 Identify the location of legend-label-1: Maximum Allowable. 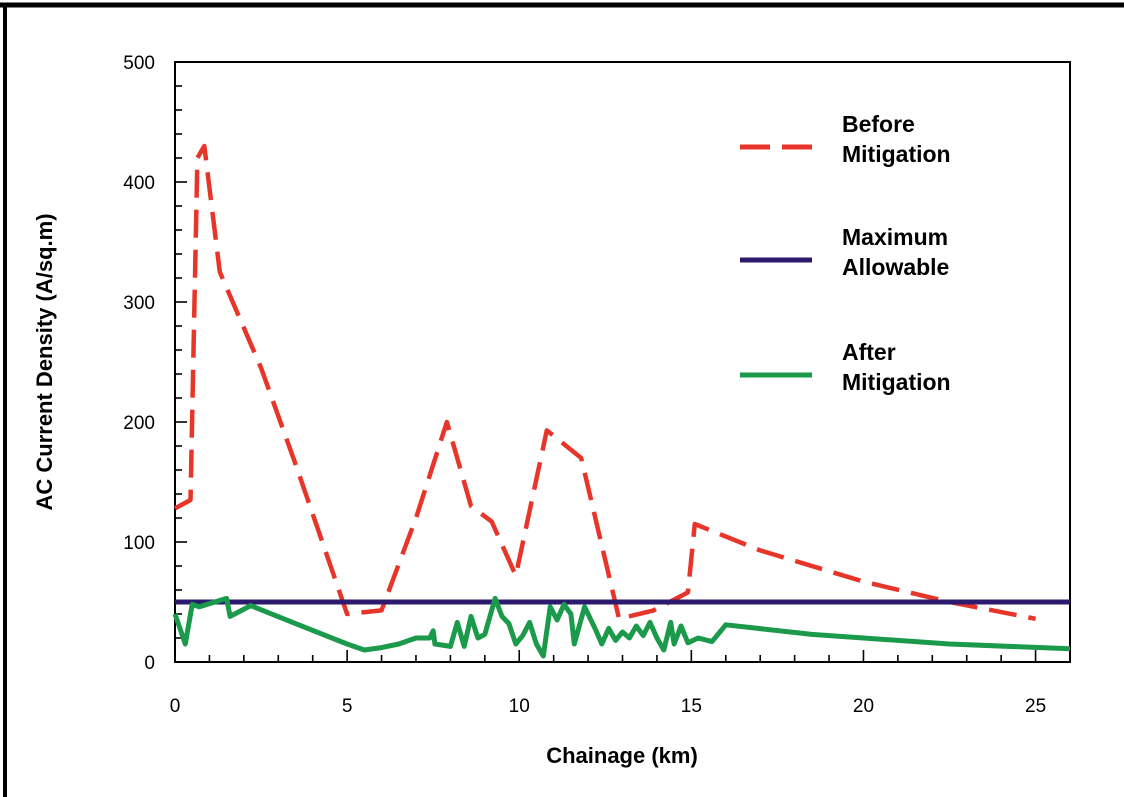
(895, 252).